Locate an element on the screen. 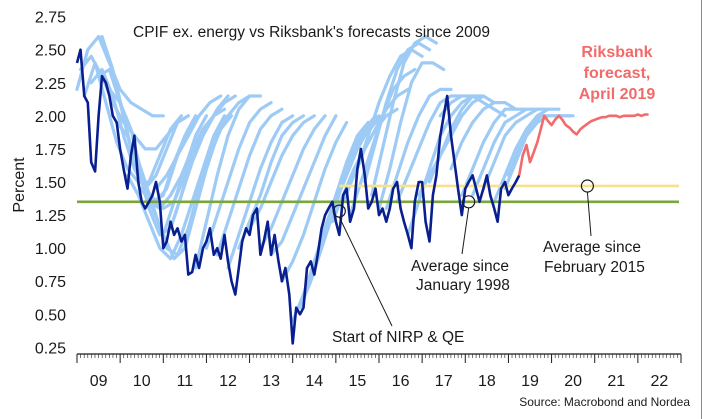 Image resolution: width=703 pixels, height=419 pixels. x-tick-label: 18 is located at coordinates (487, 381).